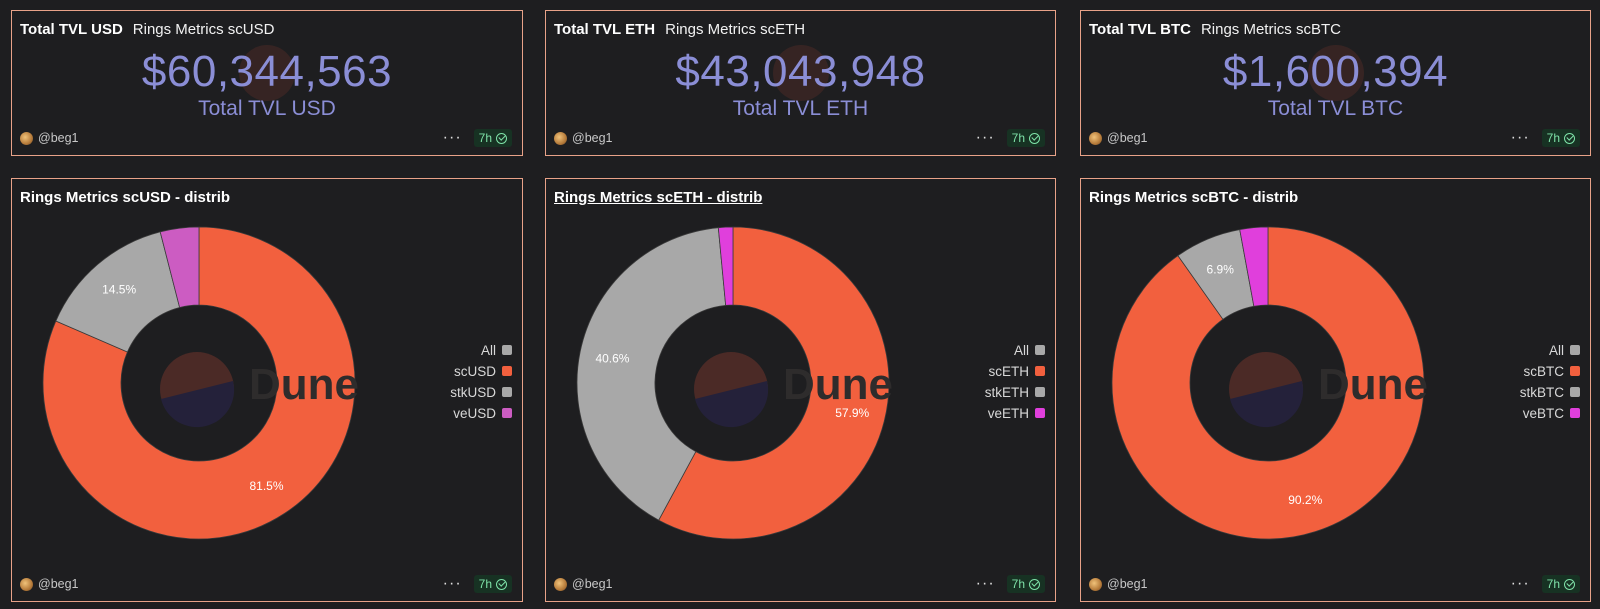  What do you see at coordinates (1215, 29) in the screenshot?
I see `panel-title: Total TVL BTC Rings Metrics scBTC` at bounding box center [1215, 29].